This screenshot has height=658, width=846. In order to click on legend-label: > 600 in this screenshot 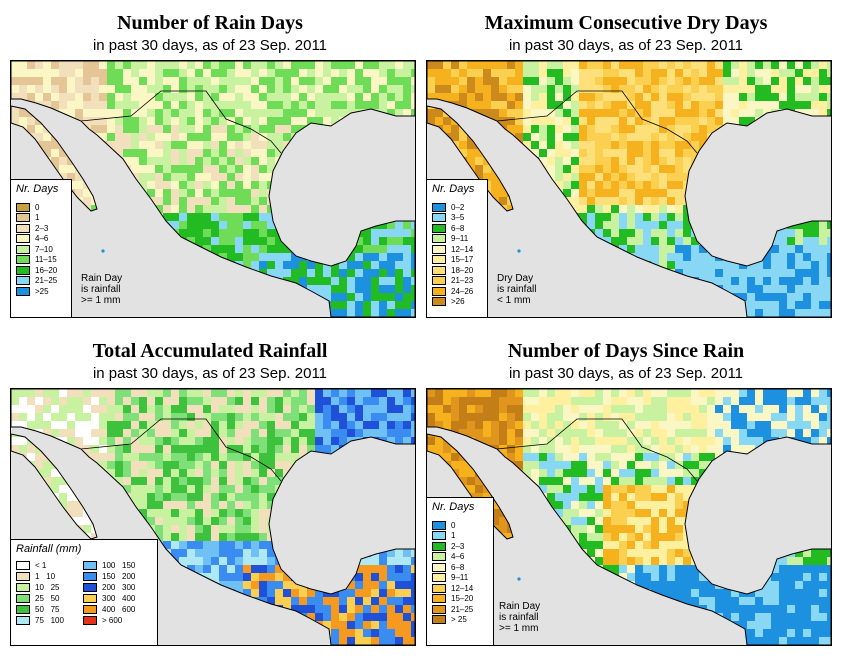, I will do `click(112, 620)`.